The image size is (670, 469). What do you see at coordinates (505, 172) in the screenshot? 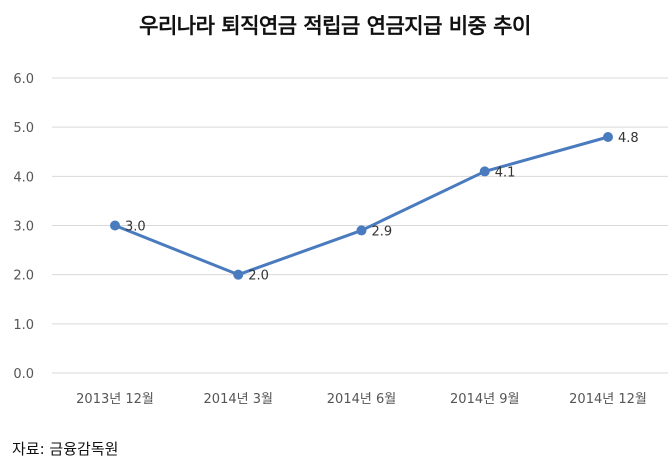
I see `data-label: 4.1` at bounding box center [505, 172].